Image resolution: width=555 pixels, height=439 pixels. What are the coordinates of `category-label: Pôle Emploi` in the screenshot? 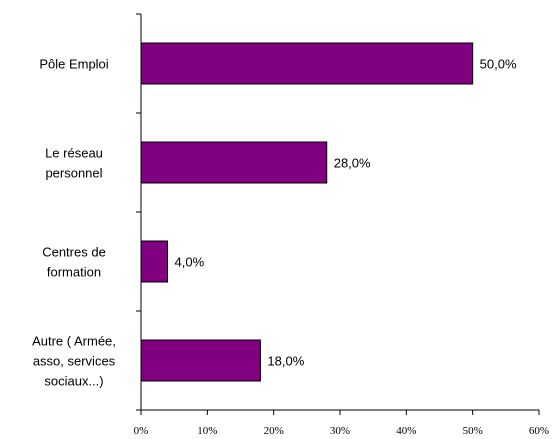 It's located at (73, 64).